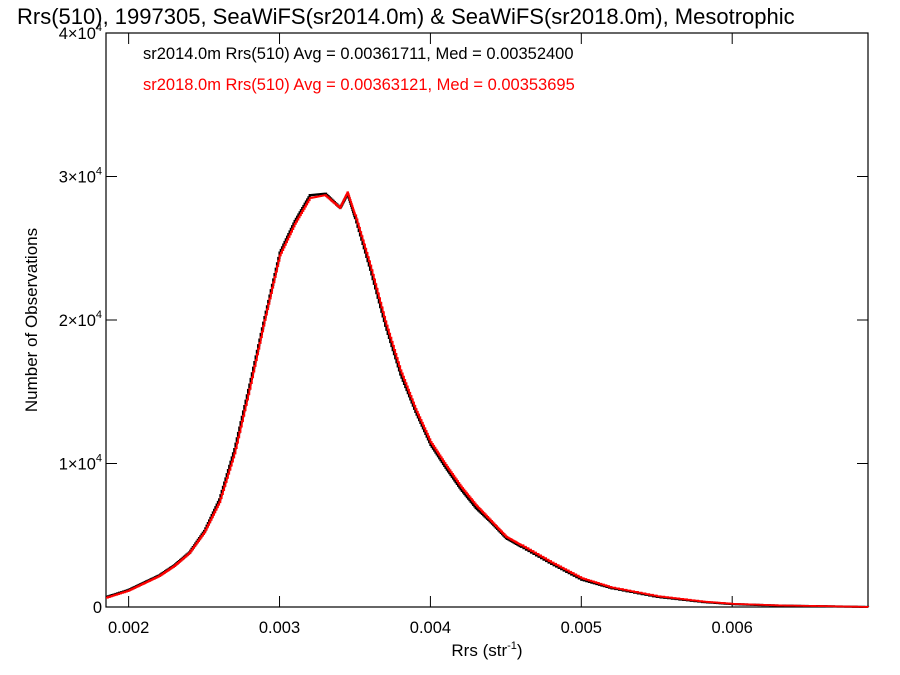 The height and width of the screenshot is (675, 900). I want to click on x-axis-label: Rrs (str-1), so click(486, 650).